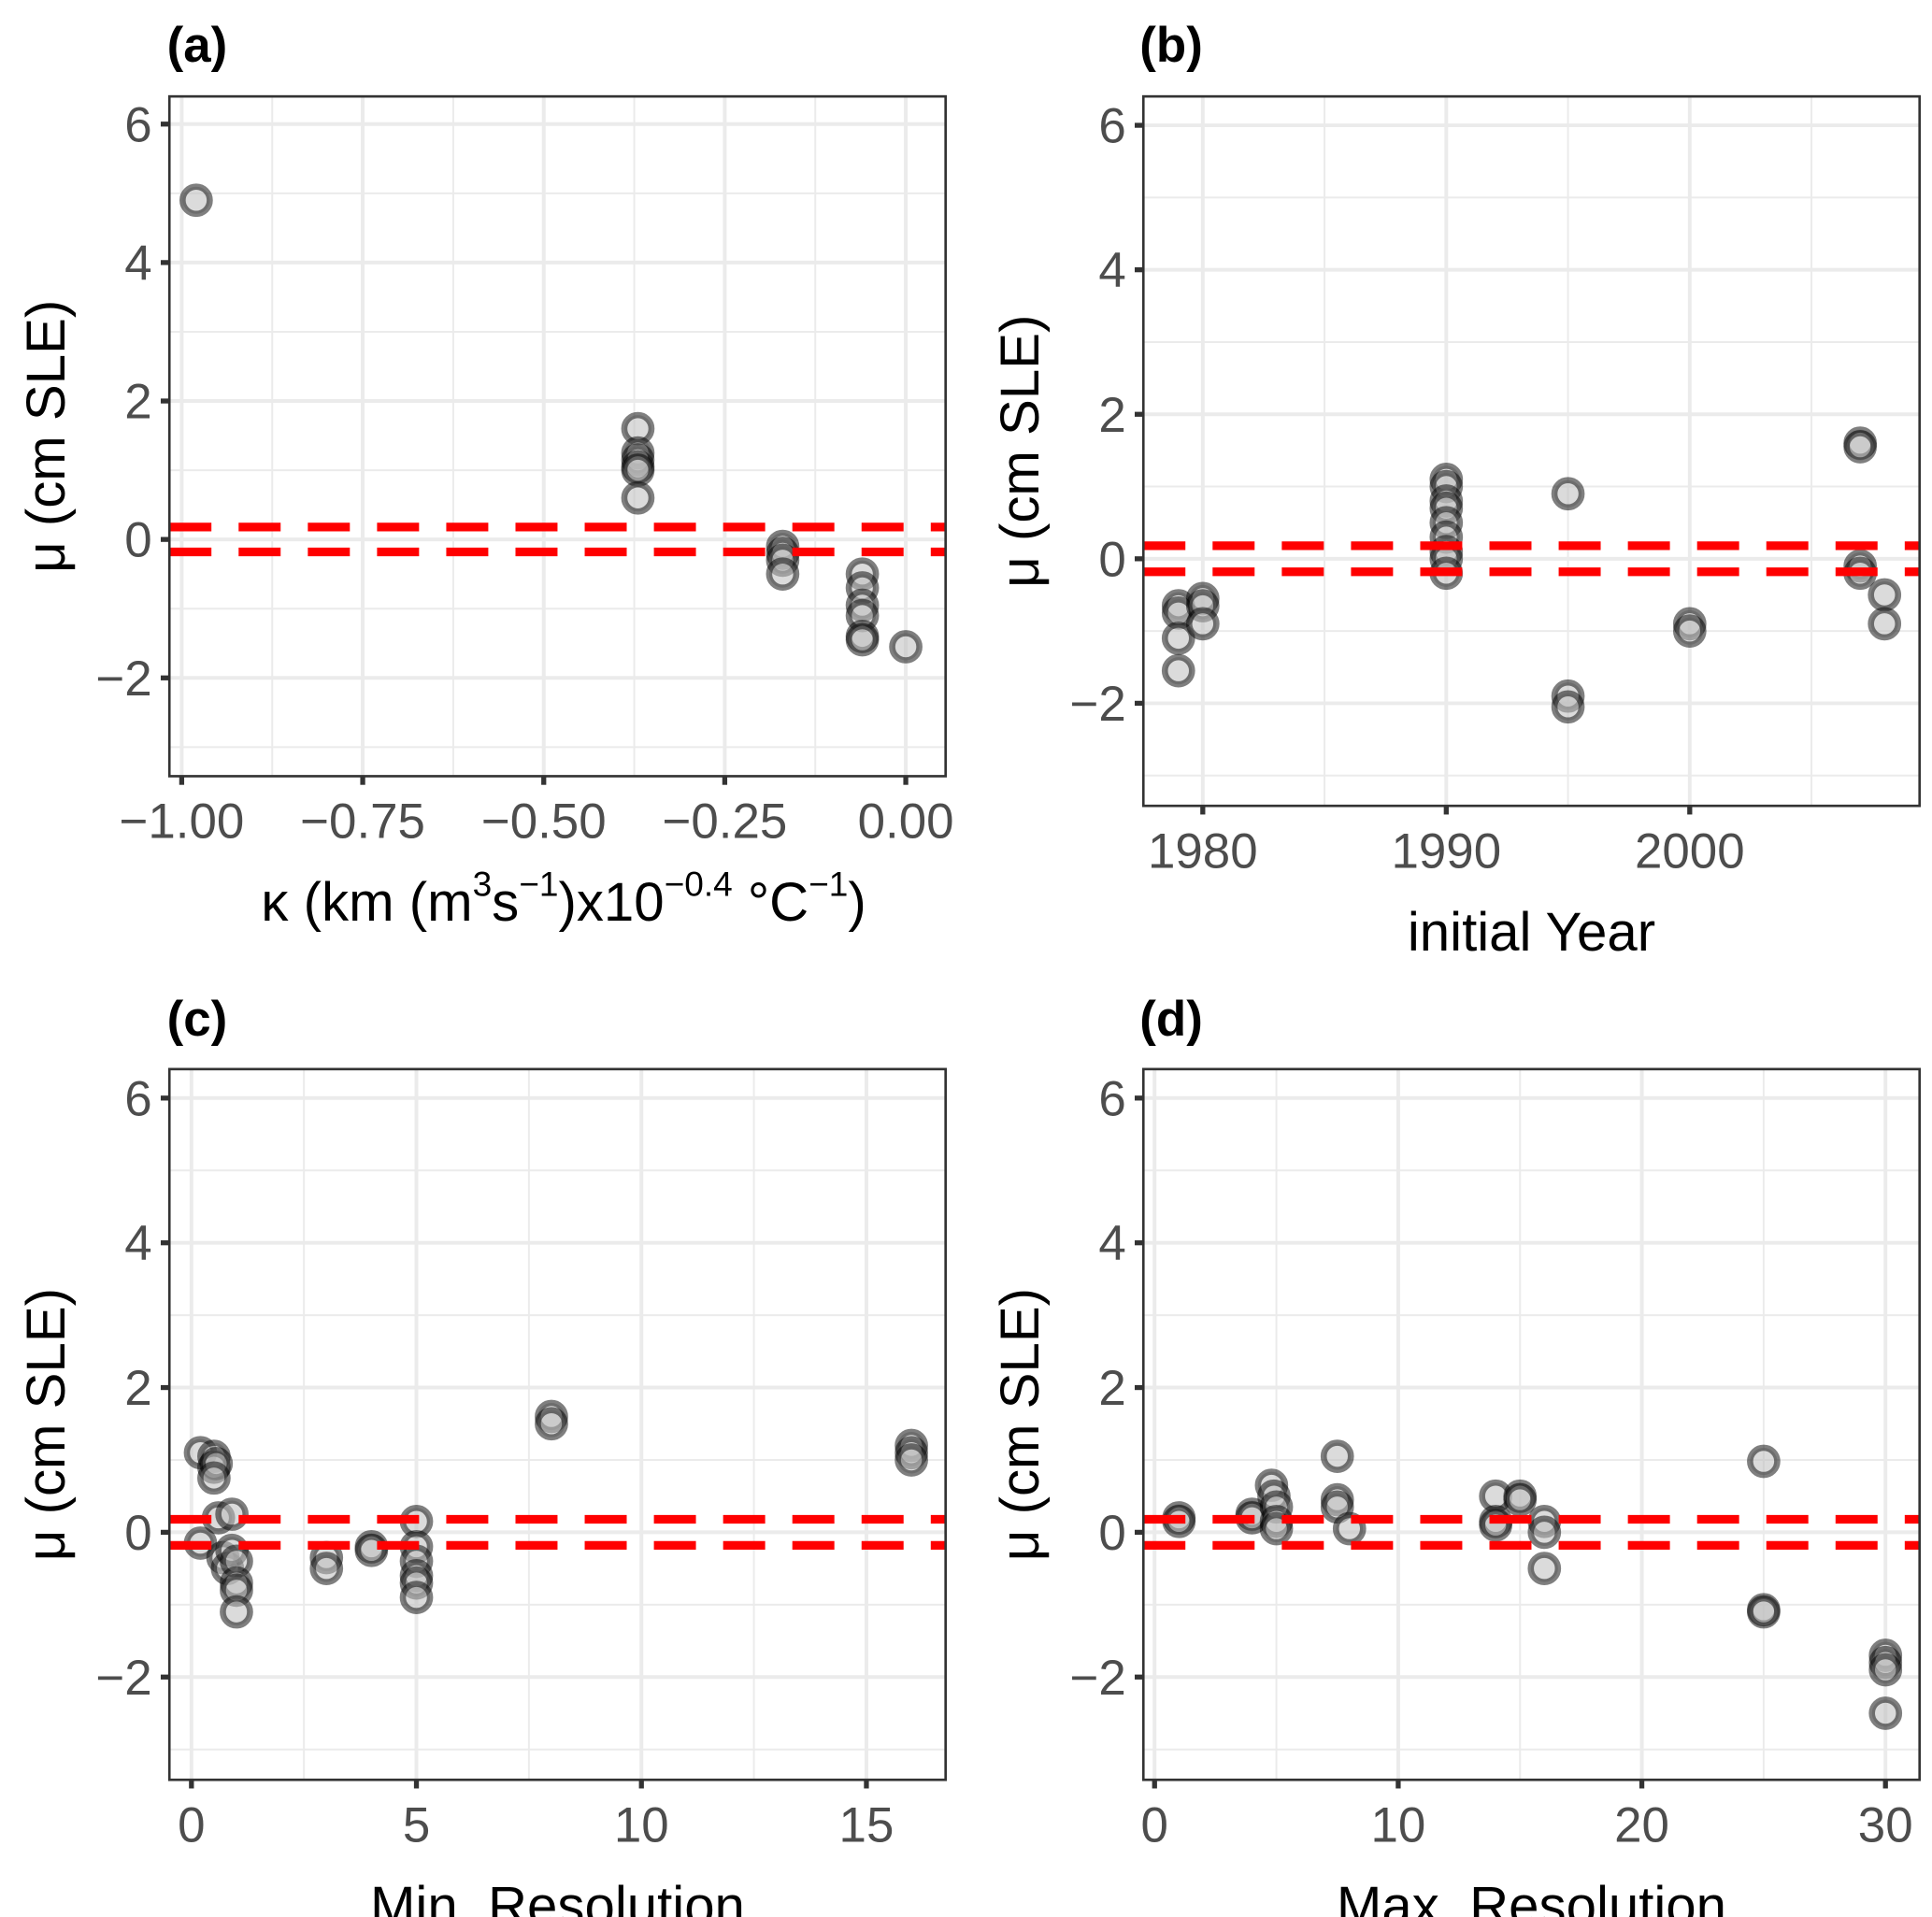  I want to click on x-tick-label: −0.50, so click(544, 822).